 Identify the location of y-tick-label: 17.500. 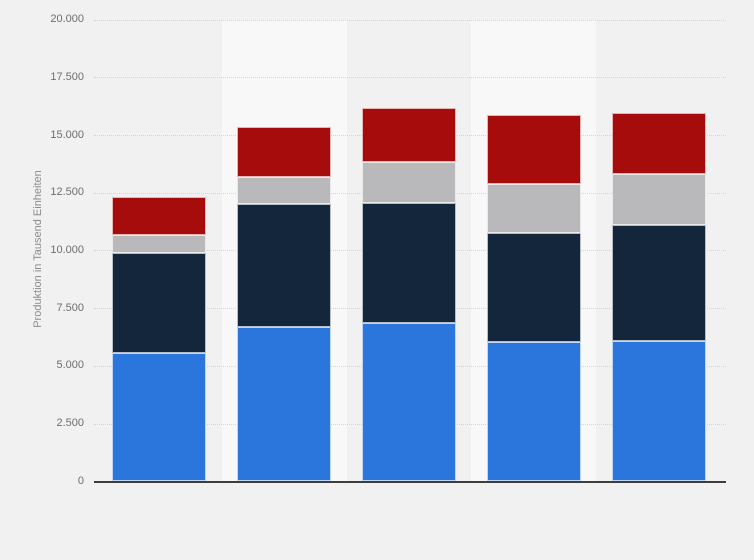
(67, 76).